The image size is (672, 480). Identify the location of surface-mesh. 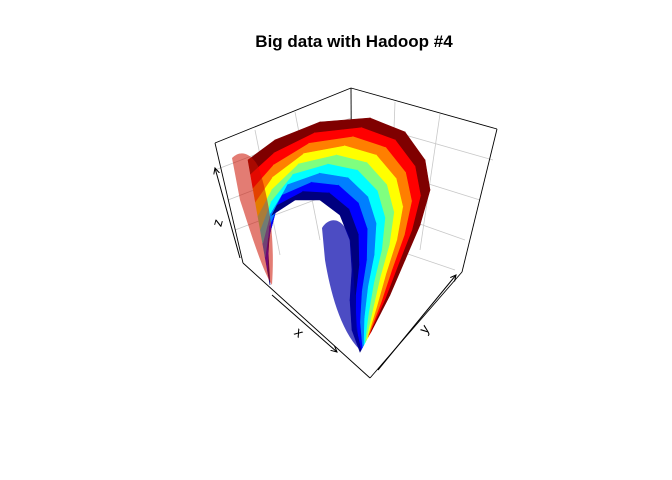
(331, 235).